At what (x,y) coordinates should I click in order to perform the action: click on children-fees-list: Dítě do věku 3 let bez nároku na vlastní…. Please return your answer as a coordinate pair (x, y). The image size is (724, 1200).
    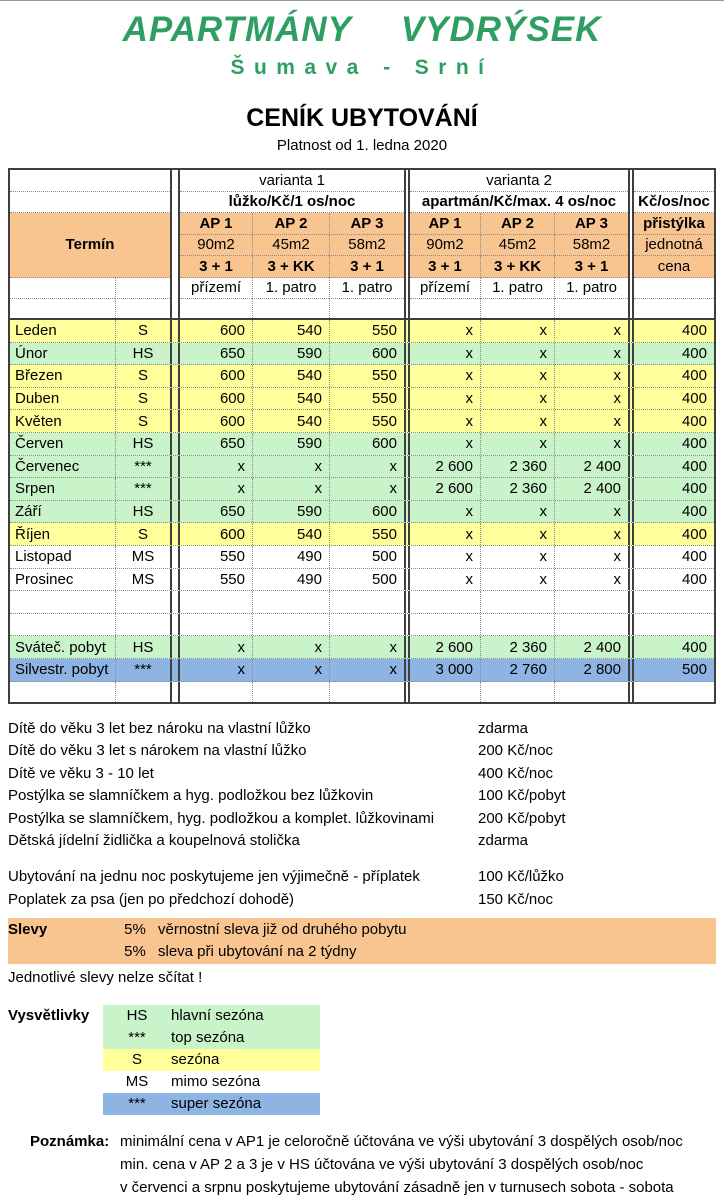
    Looking at the image, I should click on (362, 786).